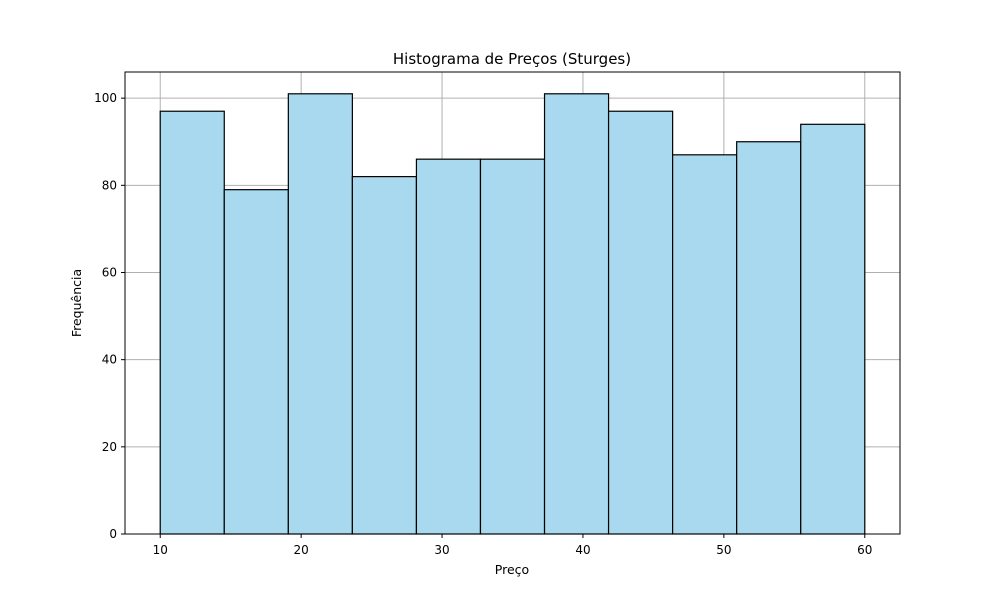 This screenshot has height=600, width=1000. I want to click on y-tick-label: 100, so click(105, 98).